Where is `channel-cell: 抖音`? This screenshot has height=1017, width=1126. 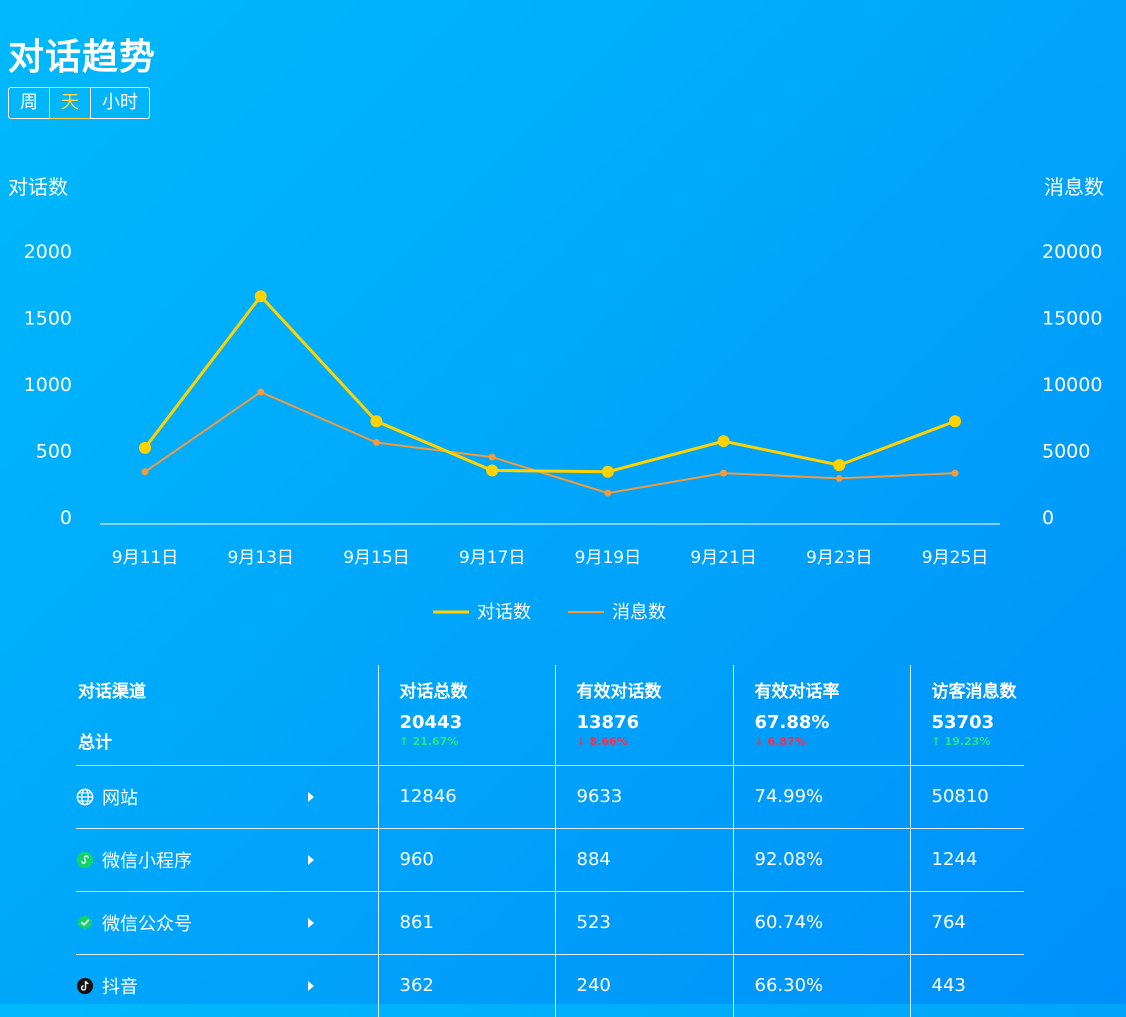
channel-cell: 抖音 is located at coordinates (227, 985).